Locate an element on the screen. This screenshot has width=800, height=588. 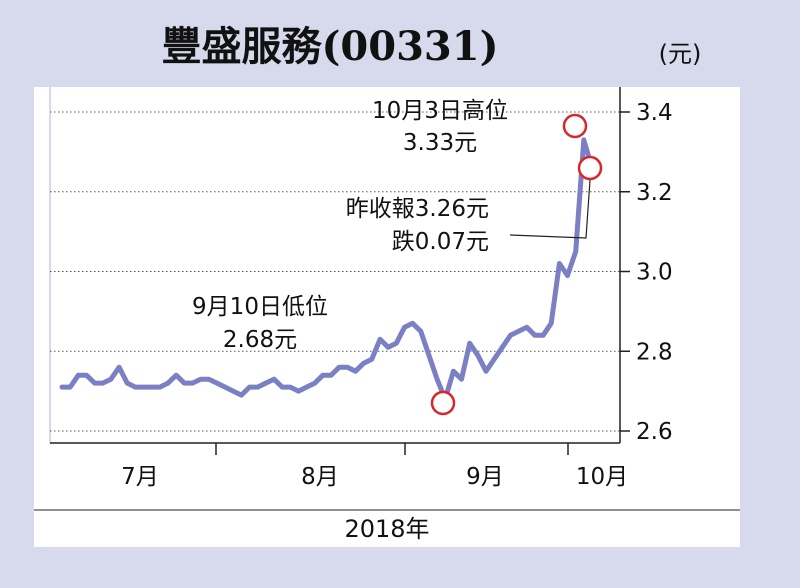
annotation-text: 昨收報3.26元 is located at coordinates (417, 209).